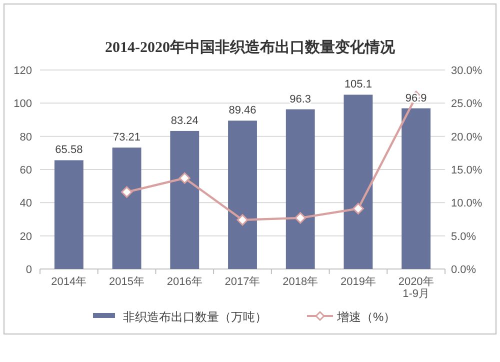 This screenshot has width=500, height=362. What do you see at coordinates (358, 282) in the screenshot?
I see `x-tick-label: 2019年` at bounding box center [358, 282].